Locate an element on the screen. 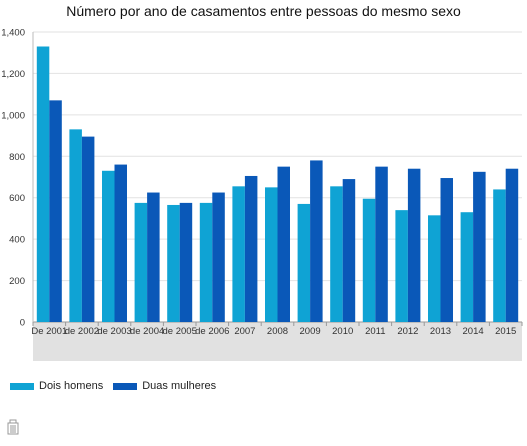 This screenshot has width=527, height=446. x-tick-label: 2008 is located at coordinates (277, 331).